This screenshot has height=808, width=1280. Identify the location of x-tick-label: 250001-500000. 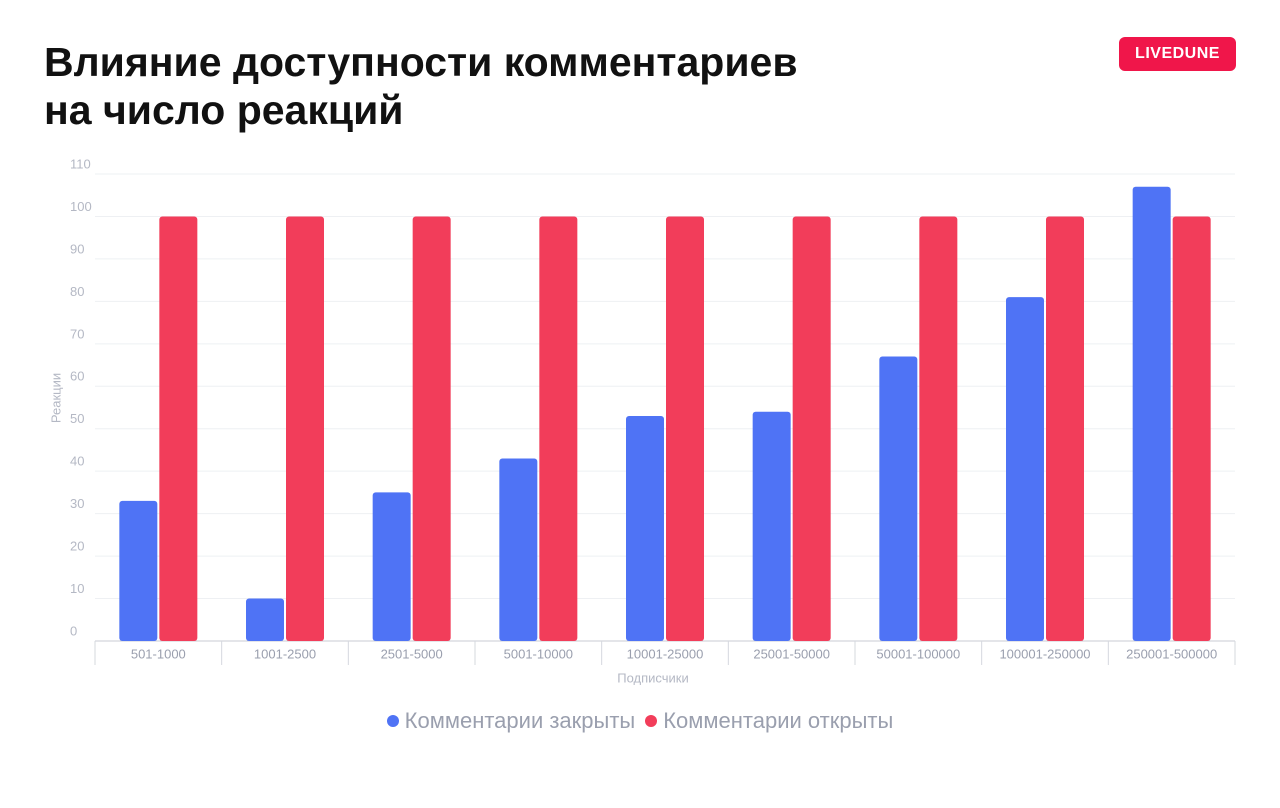
(1171, 653).